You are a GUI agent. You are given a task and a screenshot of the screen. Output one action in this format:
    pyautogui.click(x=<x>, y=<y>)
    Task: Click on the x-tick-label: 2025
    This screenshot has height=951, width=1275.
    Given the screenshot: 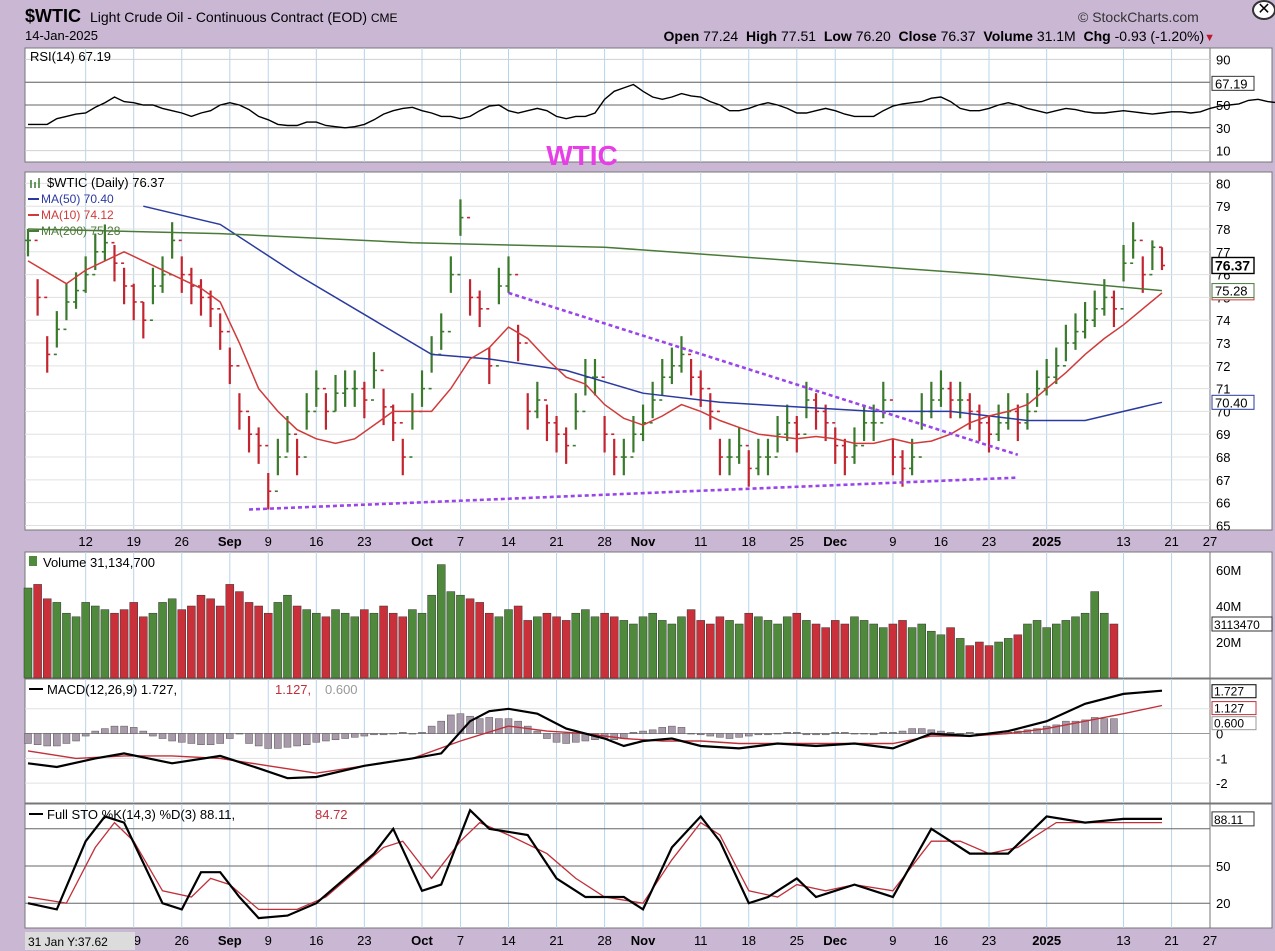 What is the action you would take?
    pyautogui.click(x=1046, y=541)
    